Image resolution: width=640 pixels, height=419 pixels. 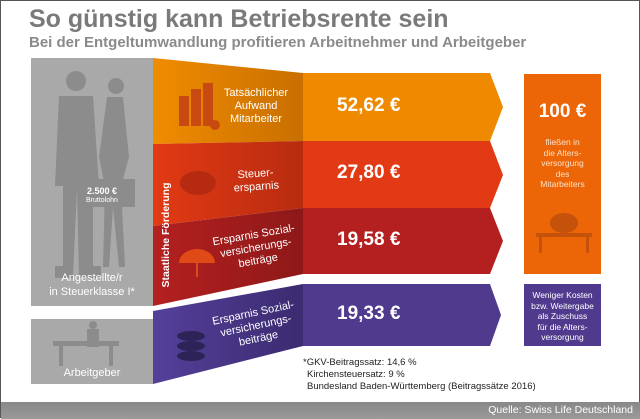 I want to click on amount-social-saving-employee: 19,58 €, so click(x=369, y=239).